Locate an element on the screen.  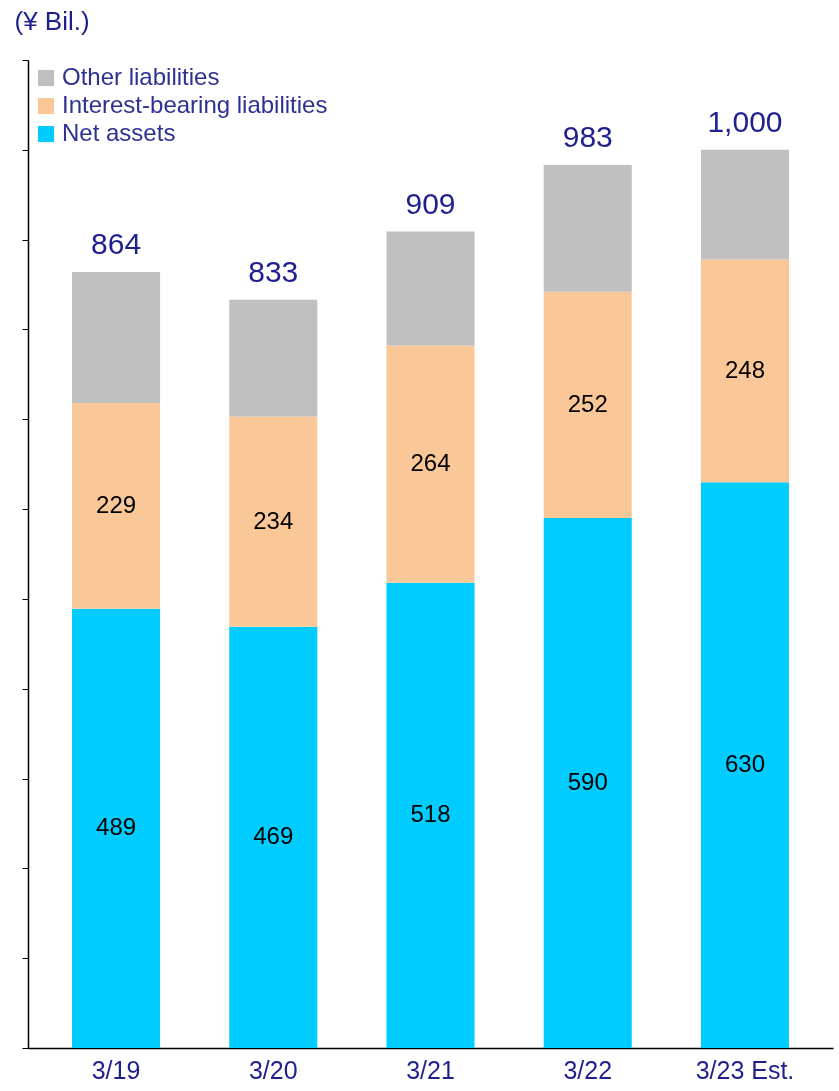
data-label: 264 is located at coordinates (430, 463).